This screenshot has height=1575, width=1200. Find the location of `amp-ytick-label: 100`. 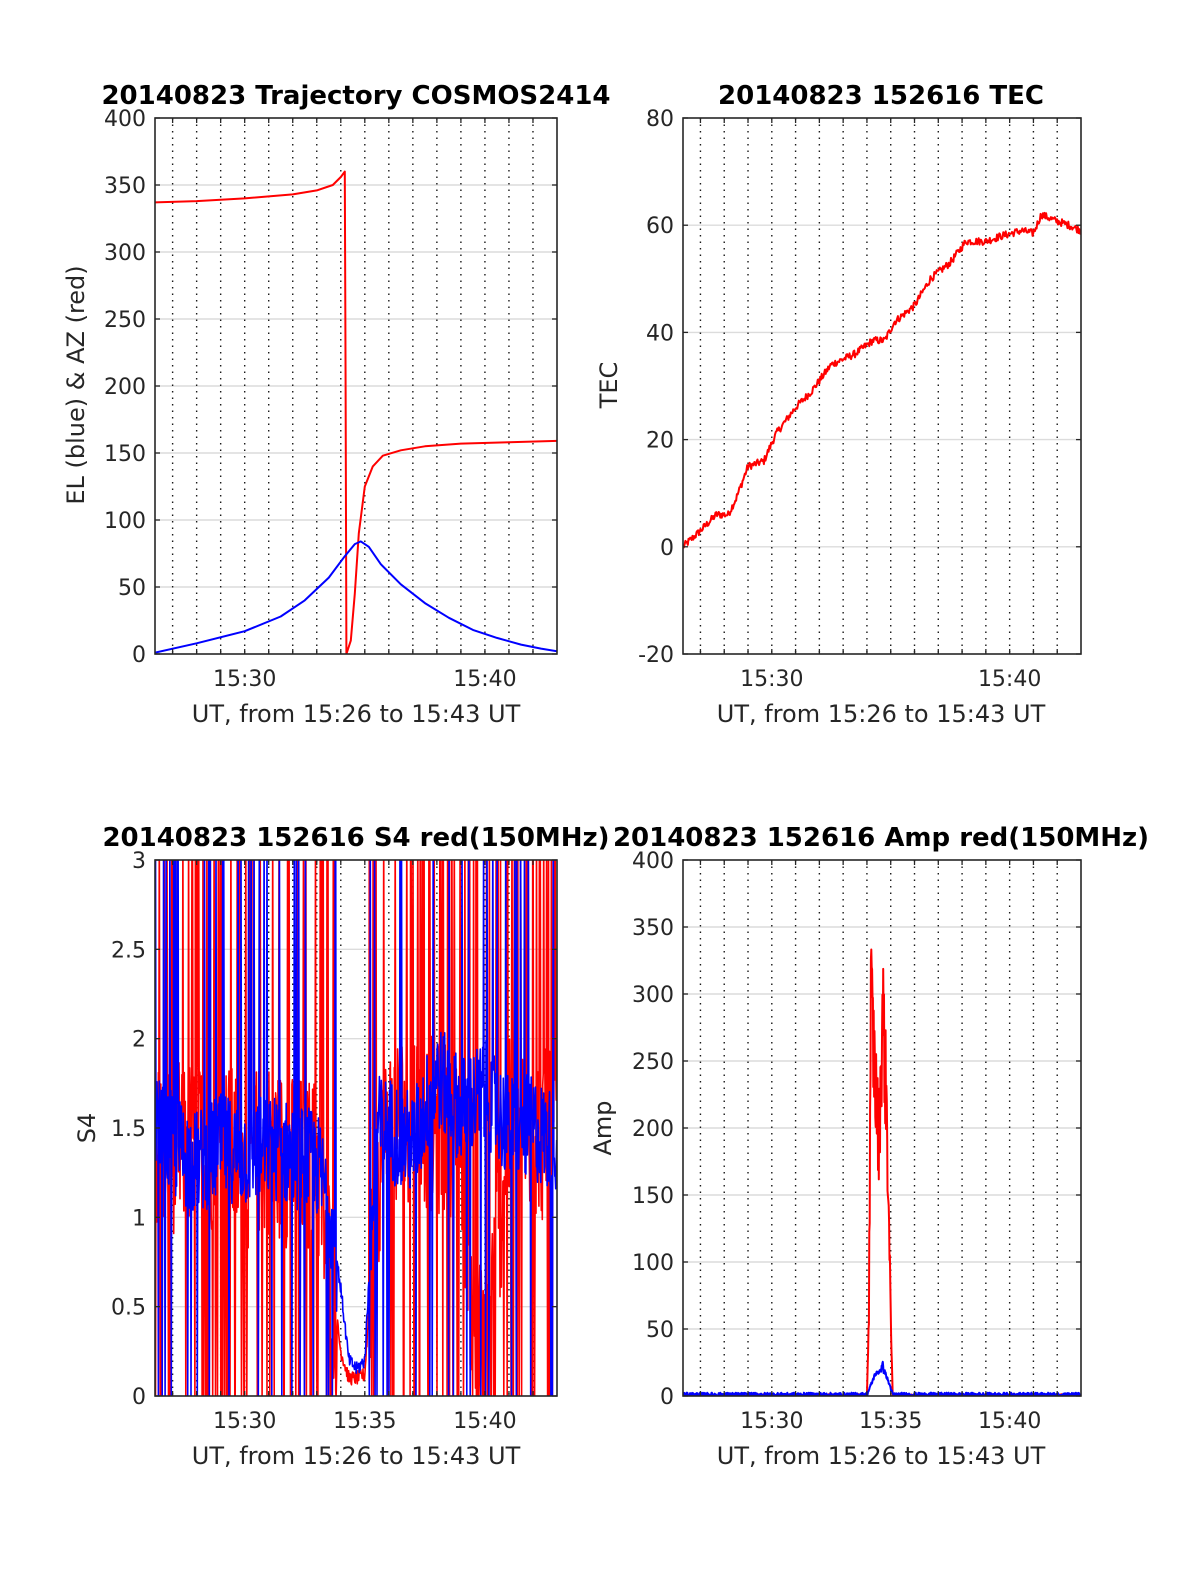

amp-ytick-label: 100 is located at coordinates (653, 1263).